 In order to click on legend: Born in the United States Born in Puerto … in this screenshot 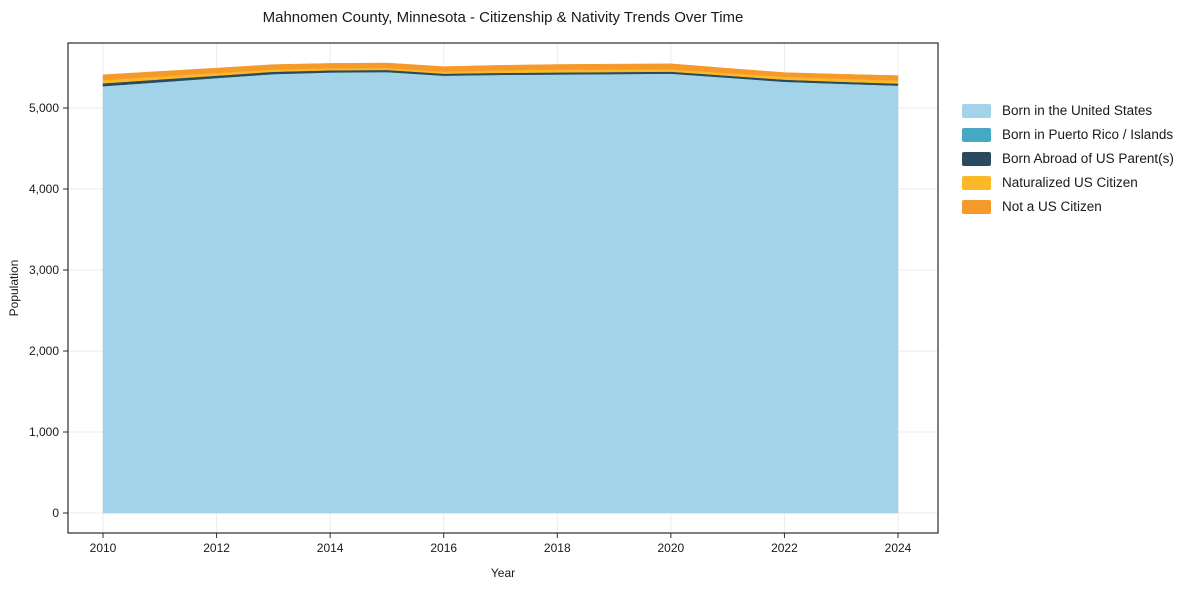, I will do `click(1068, 158)`.